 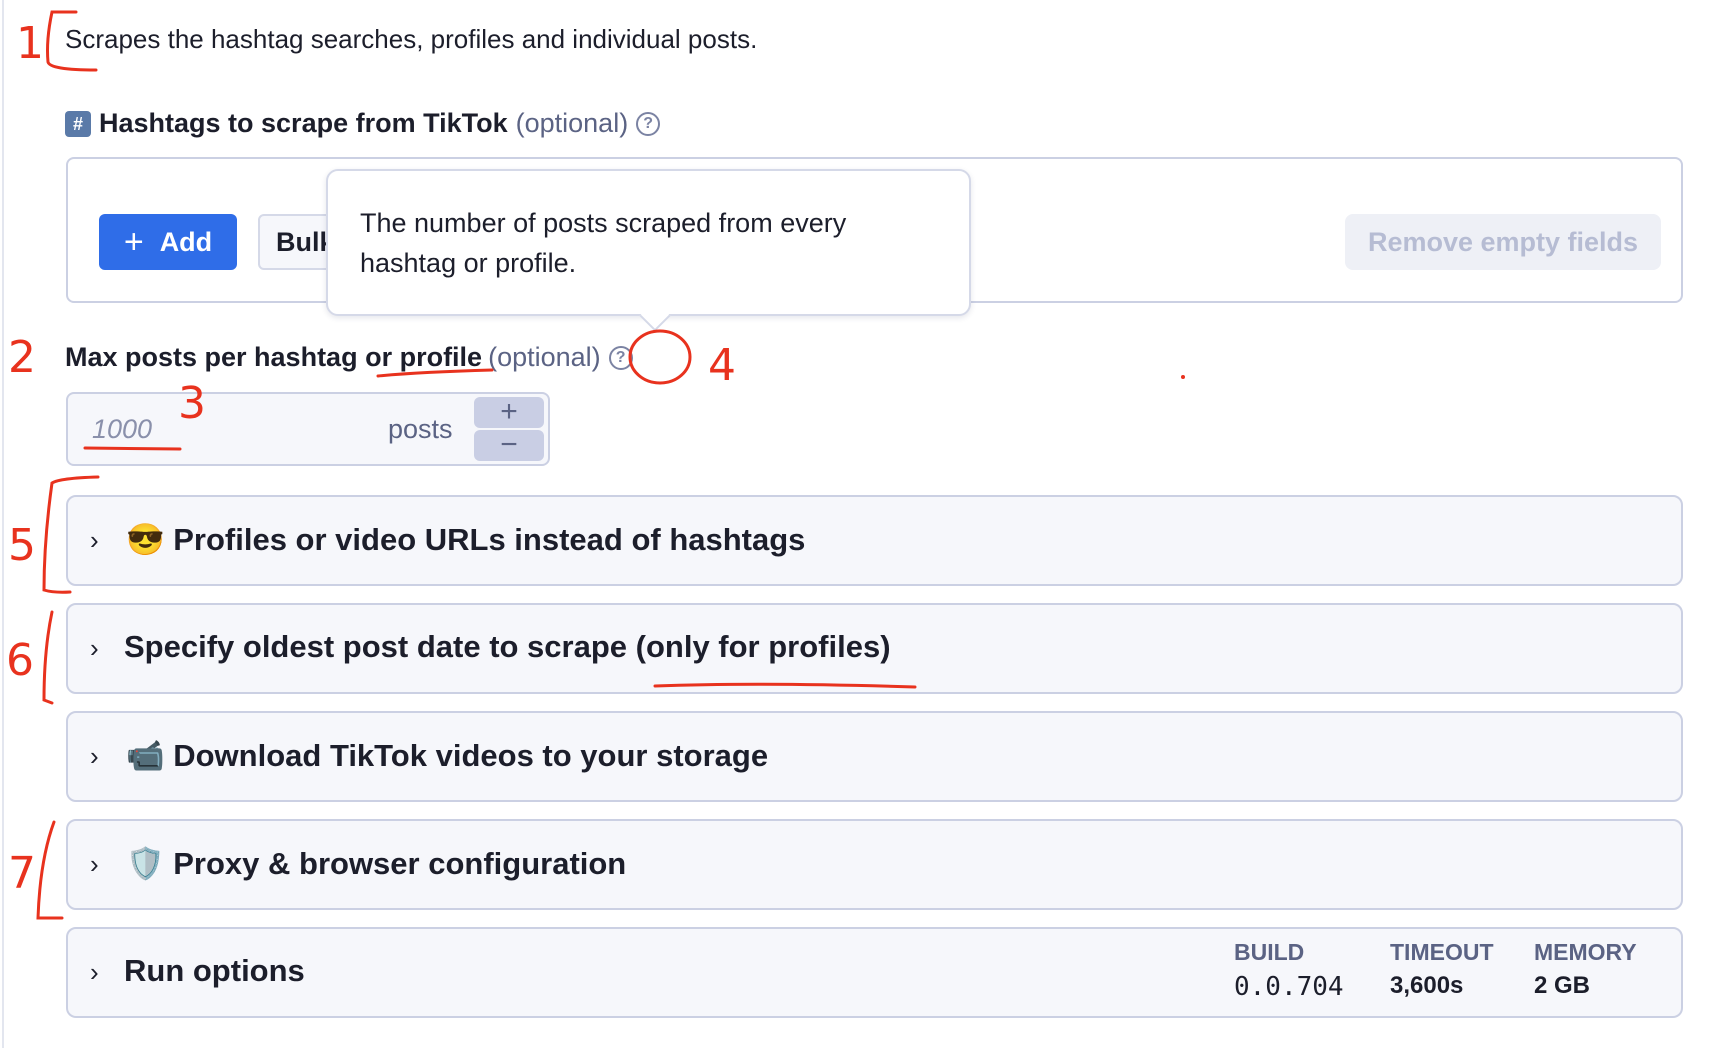 I want to click on memory-stat: MEMORY 2 GB, so click(x=1585, y=969).